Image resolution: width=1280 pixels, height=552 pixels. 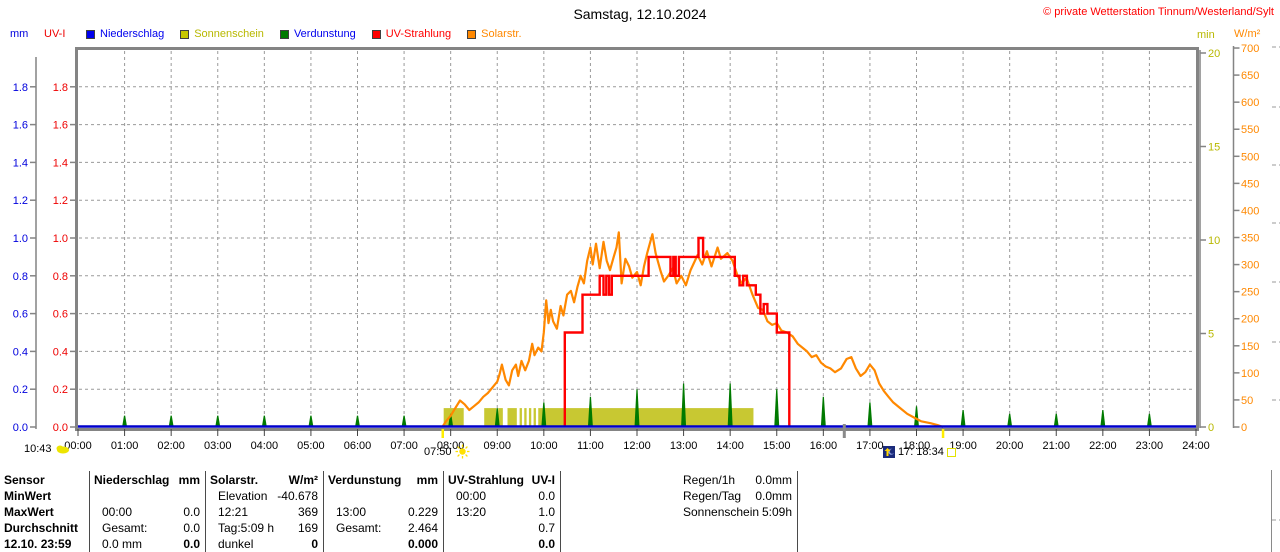 What do you see at coordinates (930, 452) in the screenshot?
I see `sunset-time: 18:34` at bounding box center [930, 452].